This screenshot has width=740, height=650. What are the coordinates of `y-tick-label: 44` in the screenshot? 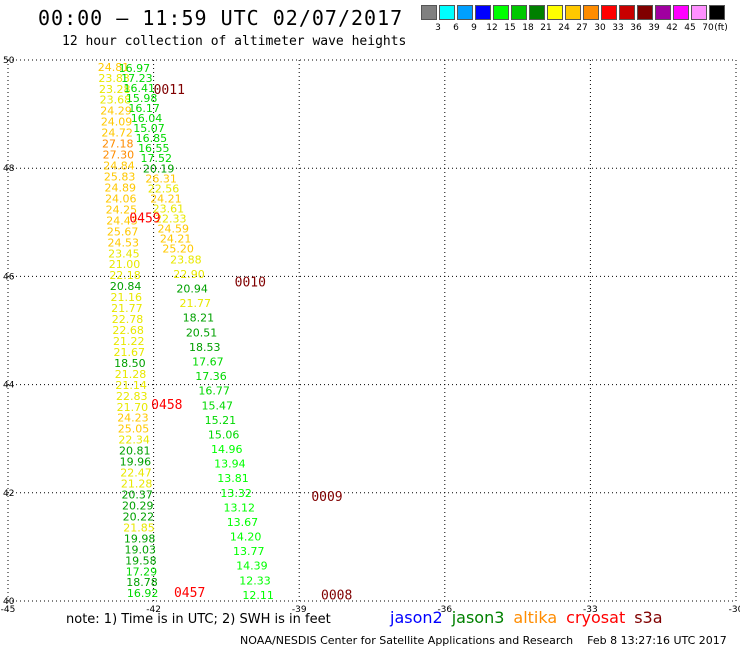 It's located at (9, 386).